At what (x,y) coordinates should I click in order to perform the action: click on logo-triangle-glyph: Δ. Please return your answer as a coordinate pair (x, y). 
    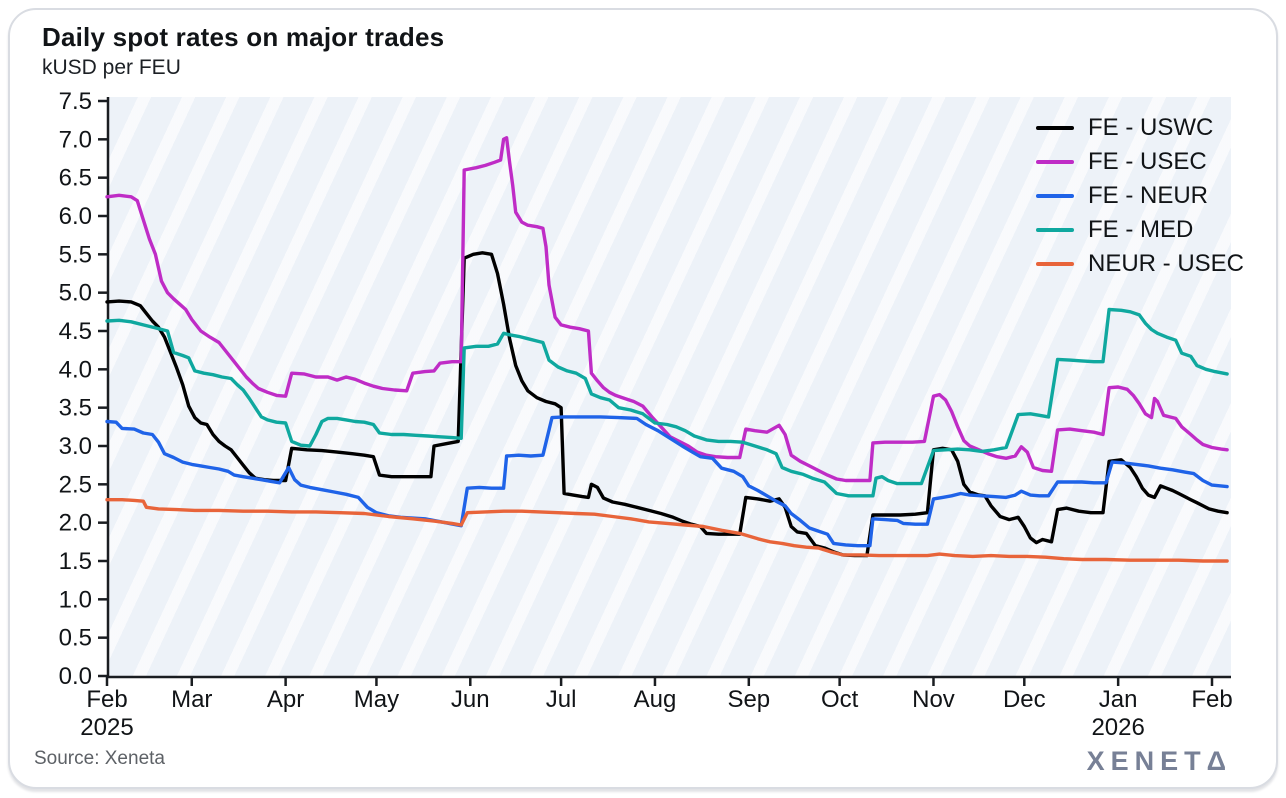
    Looking at the image, I should click on (1216, 761).